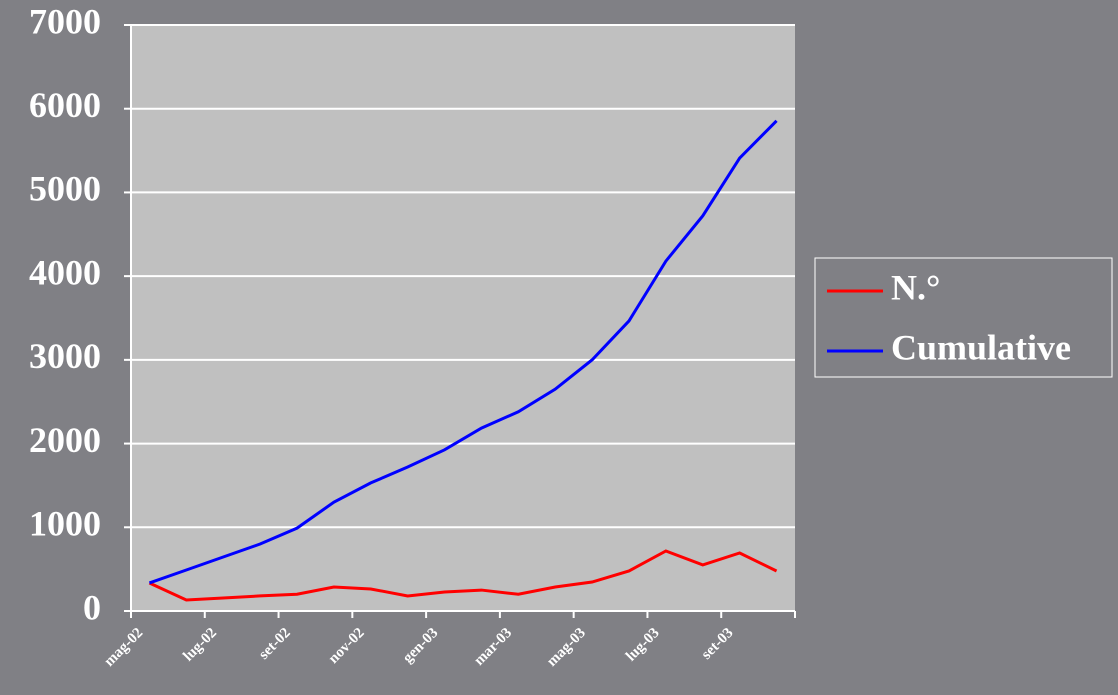 This screenshot has width=1118, height=695. Describe the element at coordinates (65, 356) in the screenshot. I see `y-tick-label: 3000` at that location.